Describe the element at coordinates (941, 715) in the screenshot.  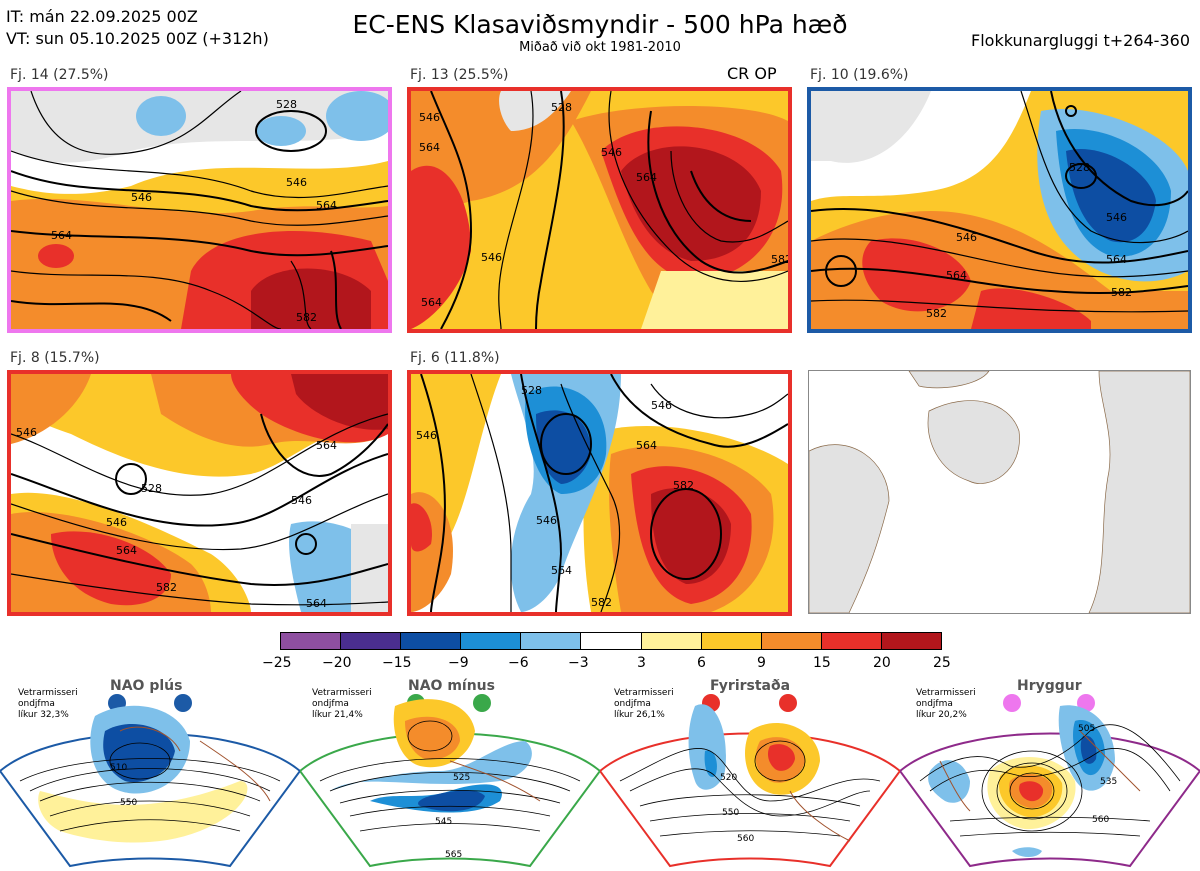
I see `regime-probability: líkur 20,2%` at that location.